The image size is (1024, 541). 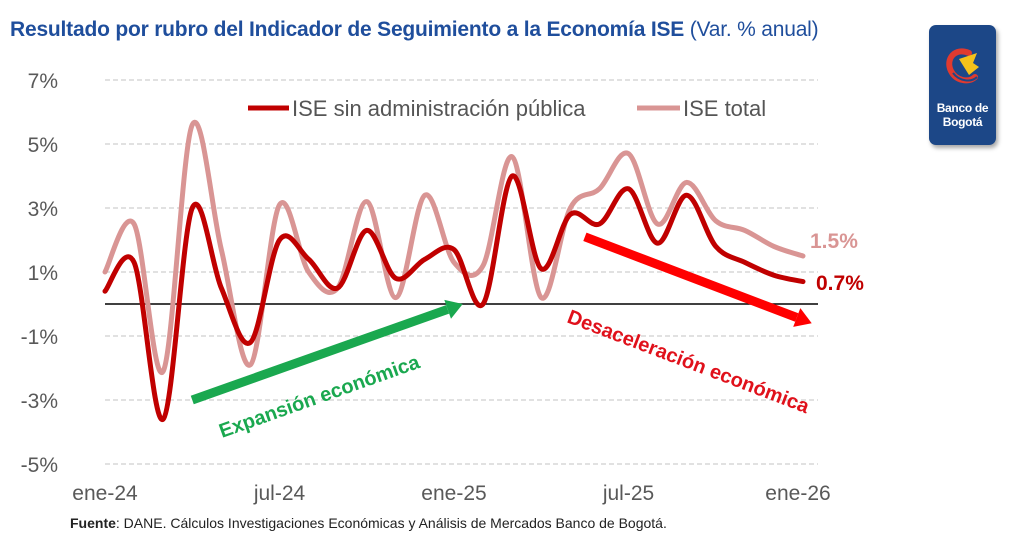 What do you see at coordinates (105, 493) in the screenshot?
I see `x-tick-label: ene-24` at bounding box center [105, 493].